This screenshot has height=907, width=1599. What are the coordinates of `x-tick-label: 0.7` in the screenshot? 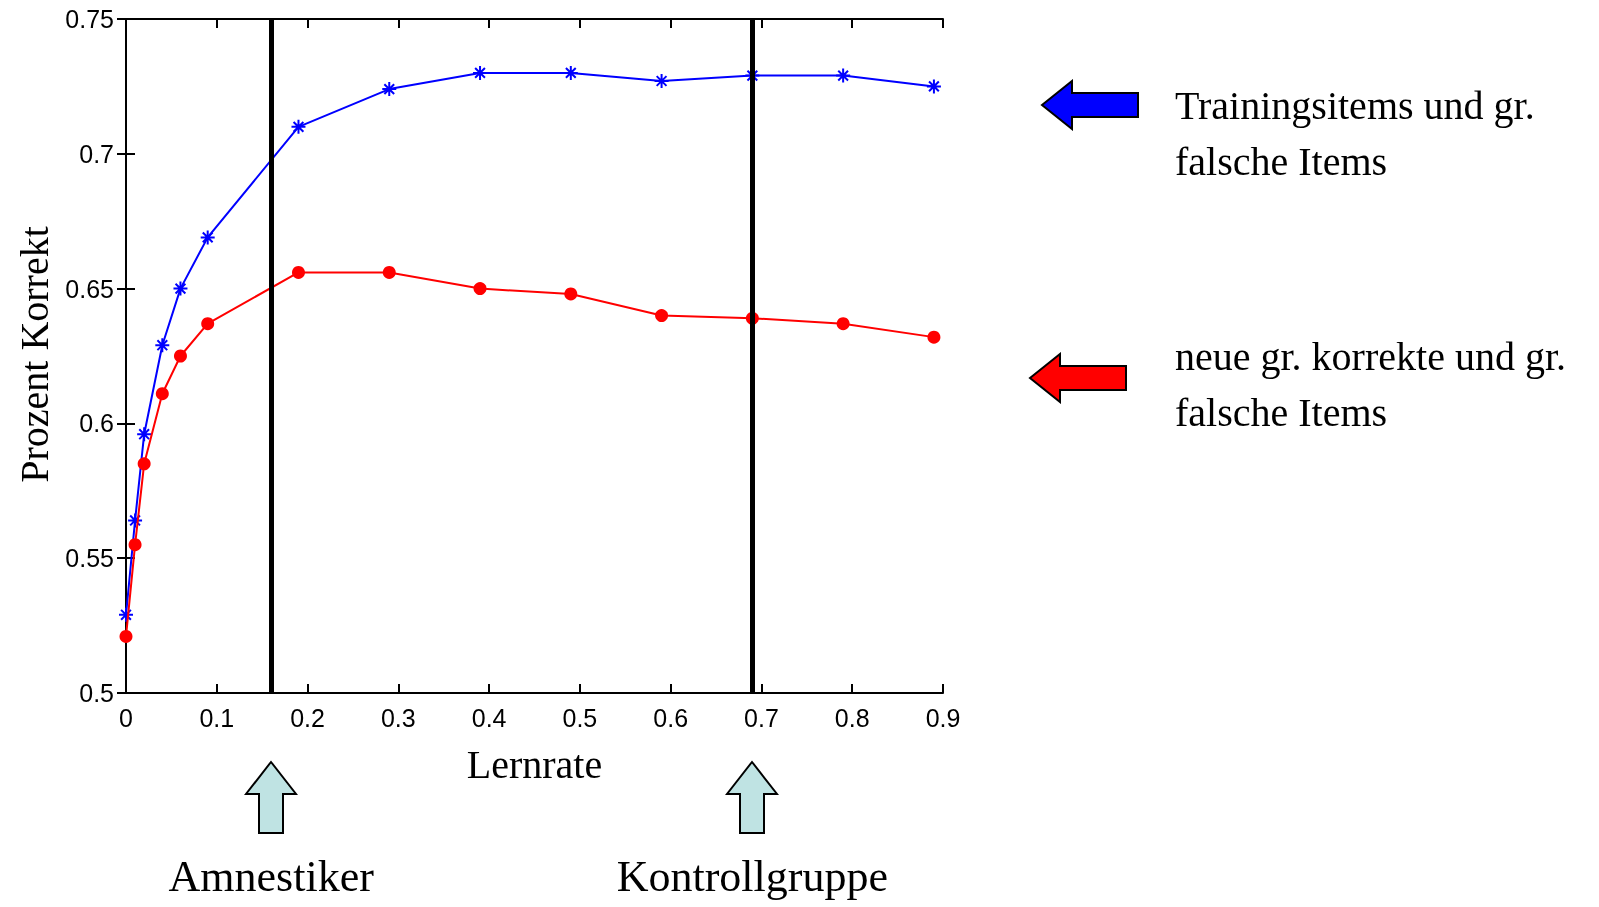 It's located at (761, 717).